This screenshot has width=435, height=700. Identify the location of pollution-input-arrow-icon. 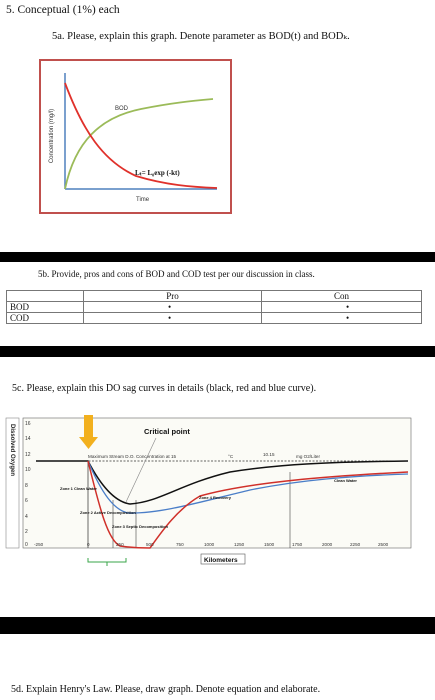
(88, 432).